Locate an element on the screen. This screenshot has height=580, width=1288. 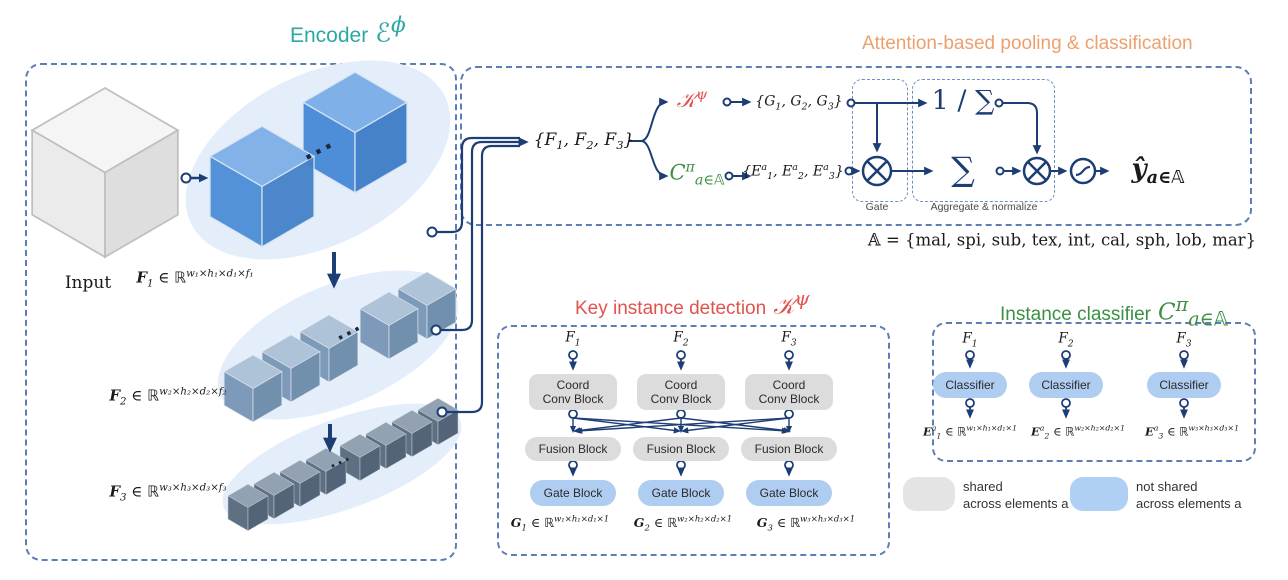
kid-panel is located at coordinates (693, 440).